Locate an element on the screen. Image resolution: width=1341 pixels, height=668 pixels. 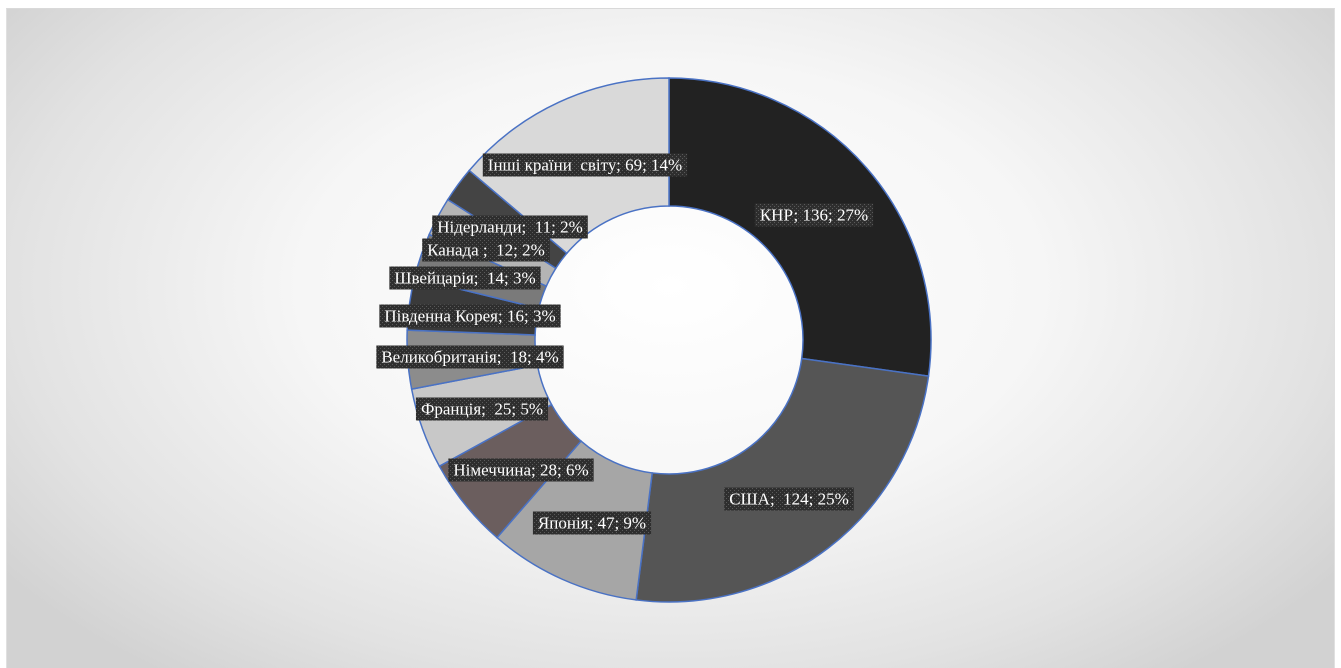
data-label-0: КНР; 136; 27% is located at coordinates (814, 215).